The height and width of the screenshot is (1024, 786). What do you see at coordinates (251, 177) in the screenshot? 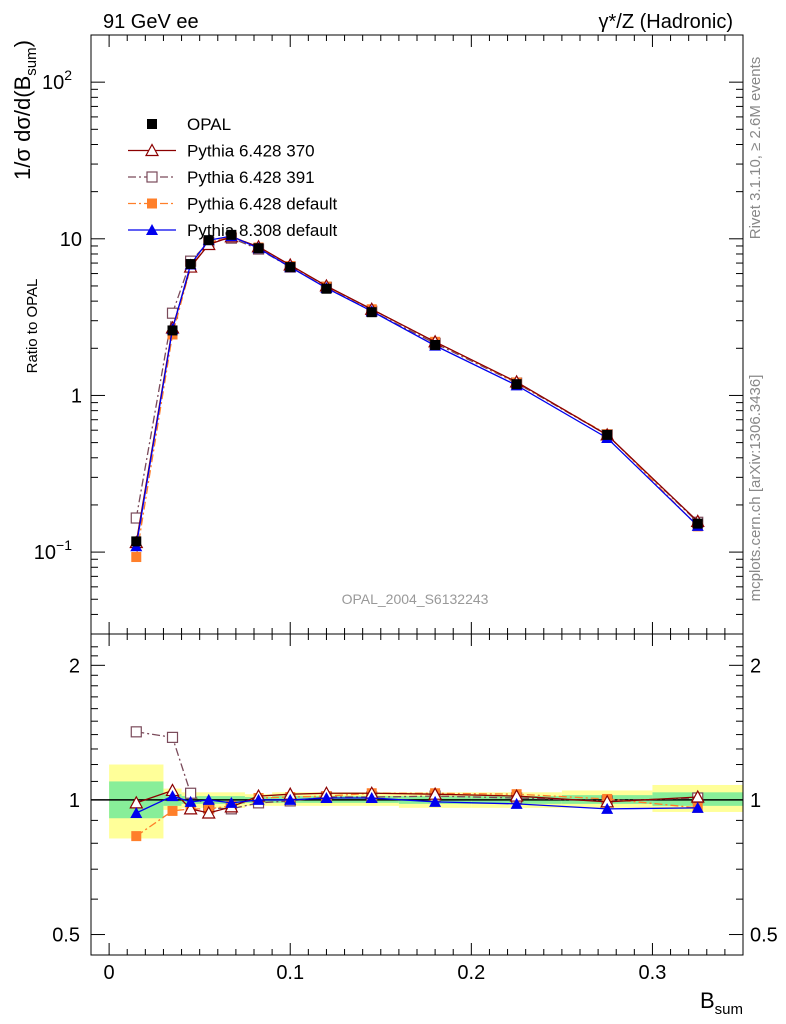
I see `legend-label: Pythia 6.428 391` at bounding box center [251, 177].